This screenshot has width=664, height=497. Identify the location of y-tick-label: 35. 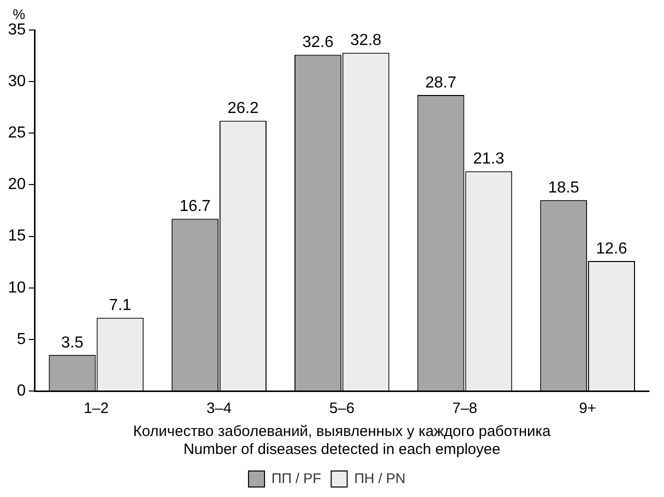
(17, 29).